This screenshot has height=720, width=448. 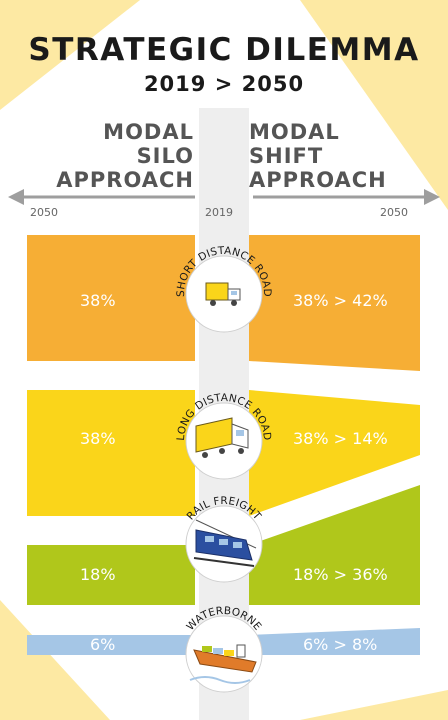 I want to click on silo-heading-line: SILO, so click(x=165, y=156).